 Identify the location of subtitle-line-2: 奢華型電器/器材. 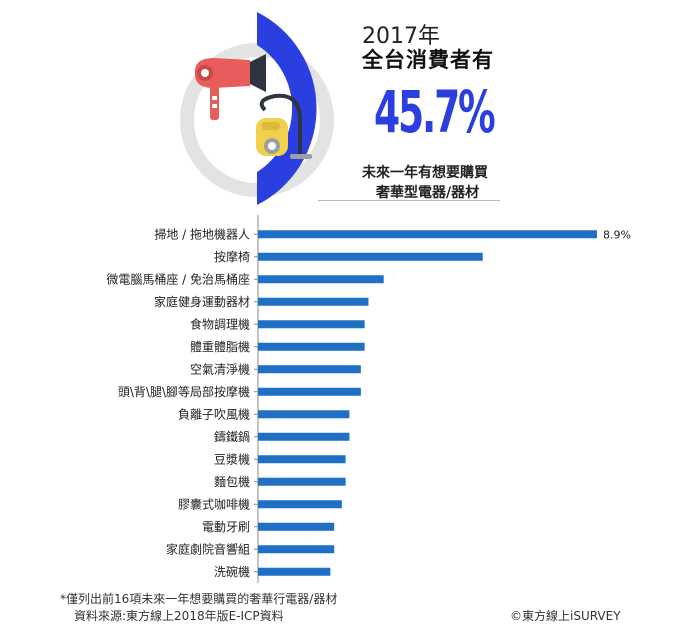
(428, 193).